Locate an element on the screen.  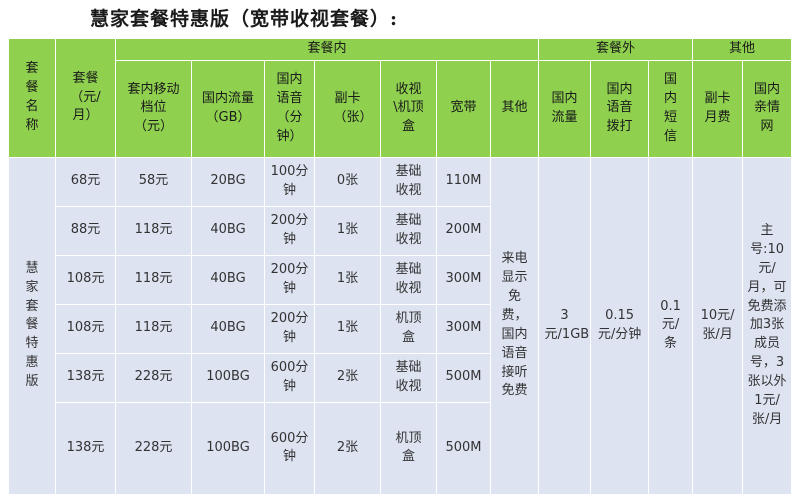
cell-plan-fee: 88元 is located at coordinates (85, 230).